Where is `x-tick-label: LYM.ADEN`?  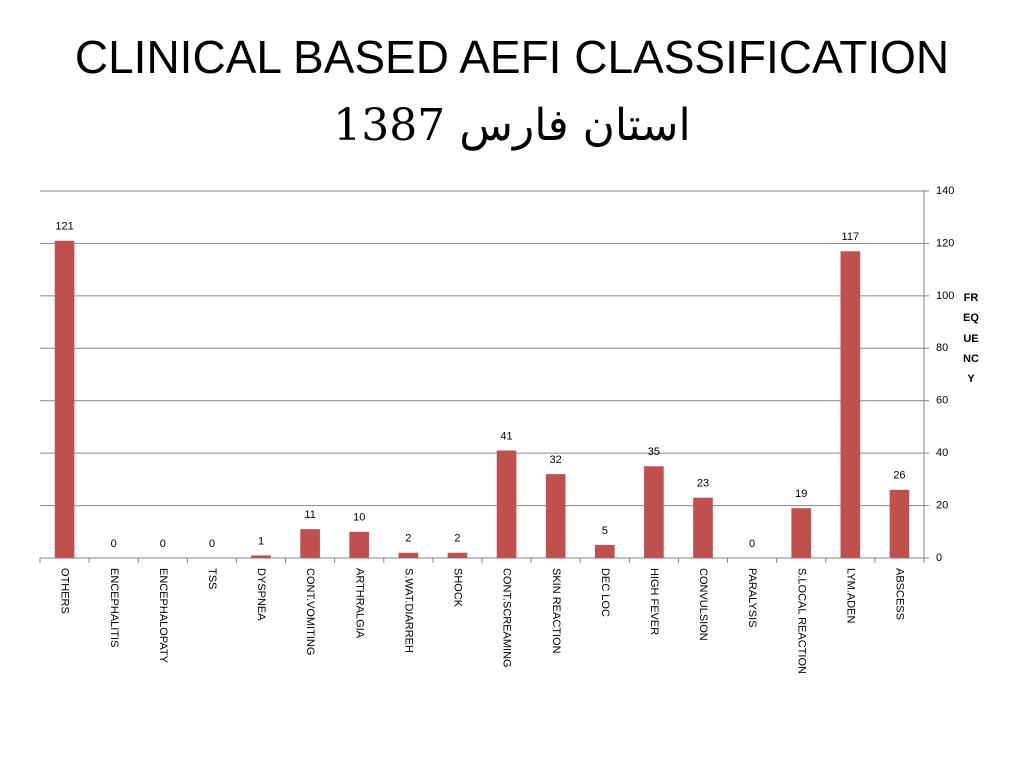
x-tick-label: LYM.ADEN is located at coordinates (850, 595).